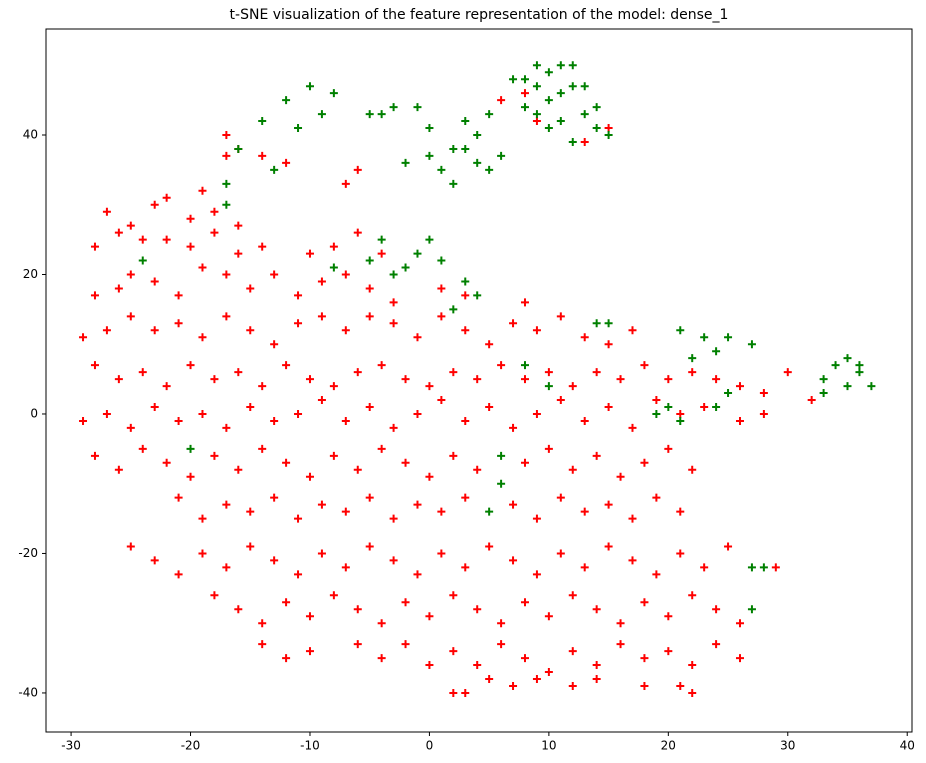 This screenshot has height=763, width=926. What do you see at coordinates (30, 274) in the screenshot?
I see `y-tick-label: 20` at bounding box center [30, 274].